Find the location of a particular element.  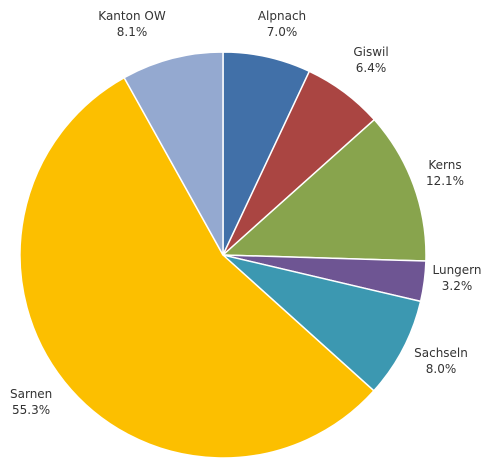

slice-percent-lungern: 3.2% is located at coordinates (457, 286).